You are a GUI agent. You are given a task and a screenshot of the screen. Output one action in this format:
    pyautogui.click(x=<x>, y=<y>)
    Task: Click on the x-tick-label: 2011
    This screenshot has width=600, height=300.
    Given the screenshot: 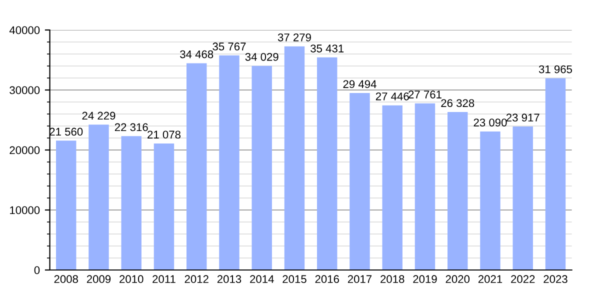 What is the action you would take?
    pyautogui.click(x=164, y=279)
    